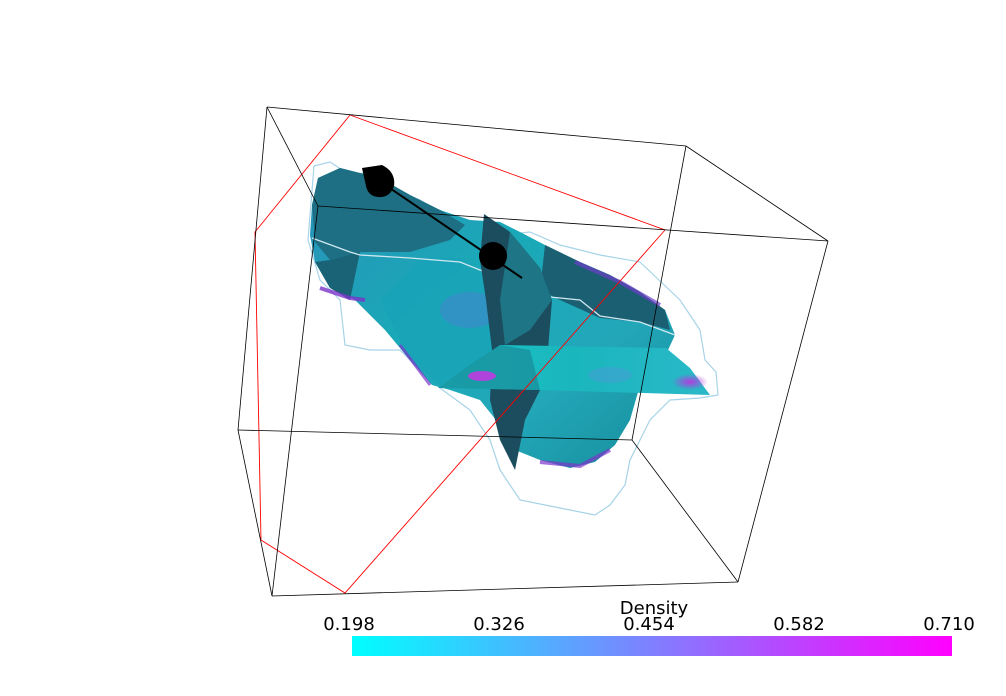 The height and width of the screenshot is (696, 1006). Describe the element at coordinates (388, 214) in the screenshot. I see `surface-facet-upper` at that location.